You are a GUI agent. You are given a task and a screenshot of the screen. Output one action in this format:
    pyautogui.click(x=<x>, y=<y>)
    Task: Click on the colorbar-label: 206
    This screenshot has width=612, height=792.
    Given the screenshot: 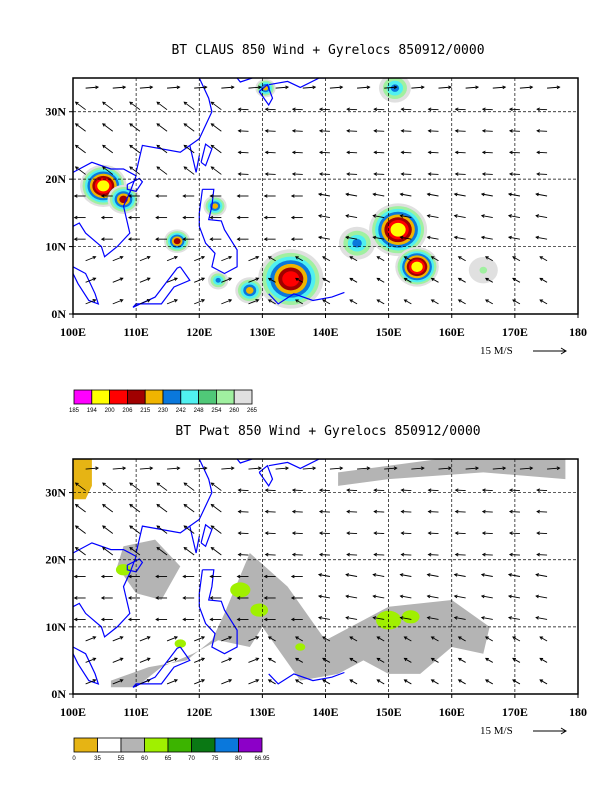 What is the action you would take?
    pyautogui.click(x=127, y=411)
    